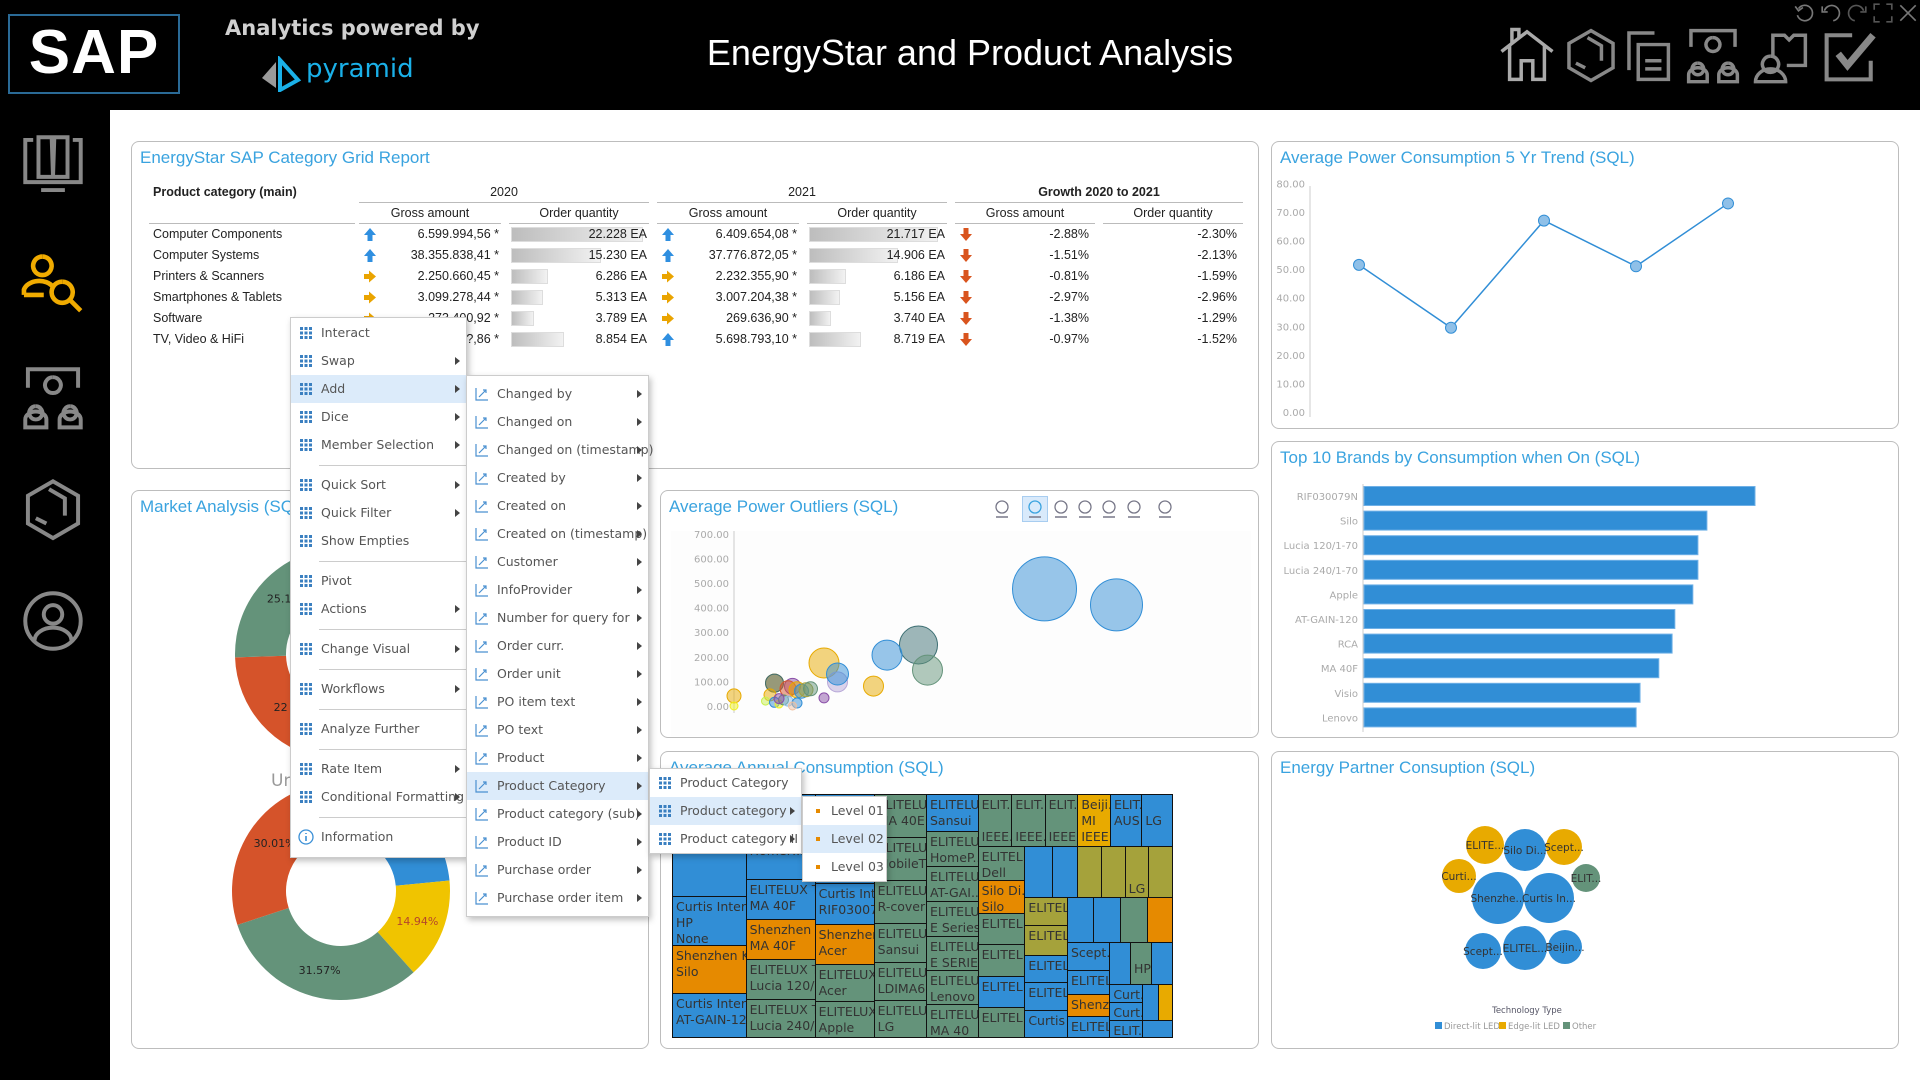 This screenshot has width=1920, height=1080. Describe the element at coordinates (1173, 255) in the screenshot. I see `growth-cell: -2.13%` at that location.